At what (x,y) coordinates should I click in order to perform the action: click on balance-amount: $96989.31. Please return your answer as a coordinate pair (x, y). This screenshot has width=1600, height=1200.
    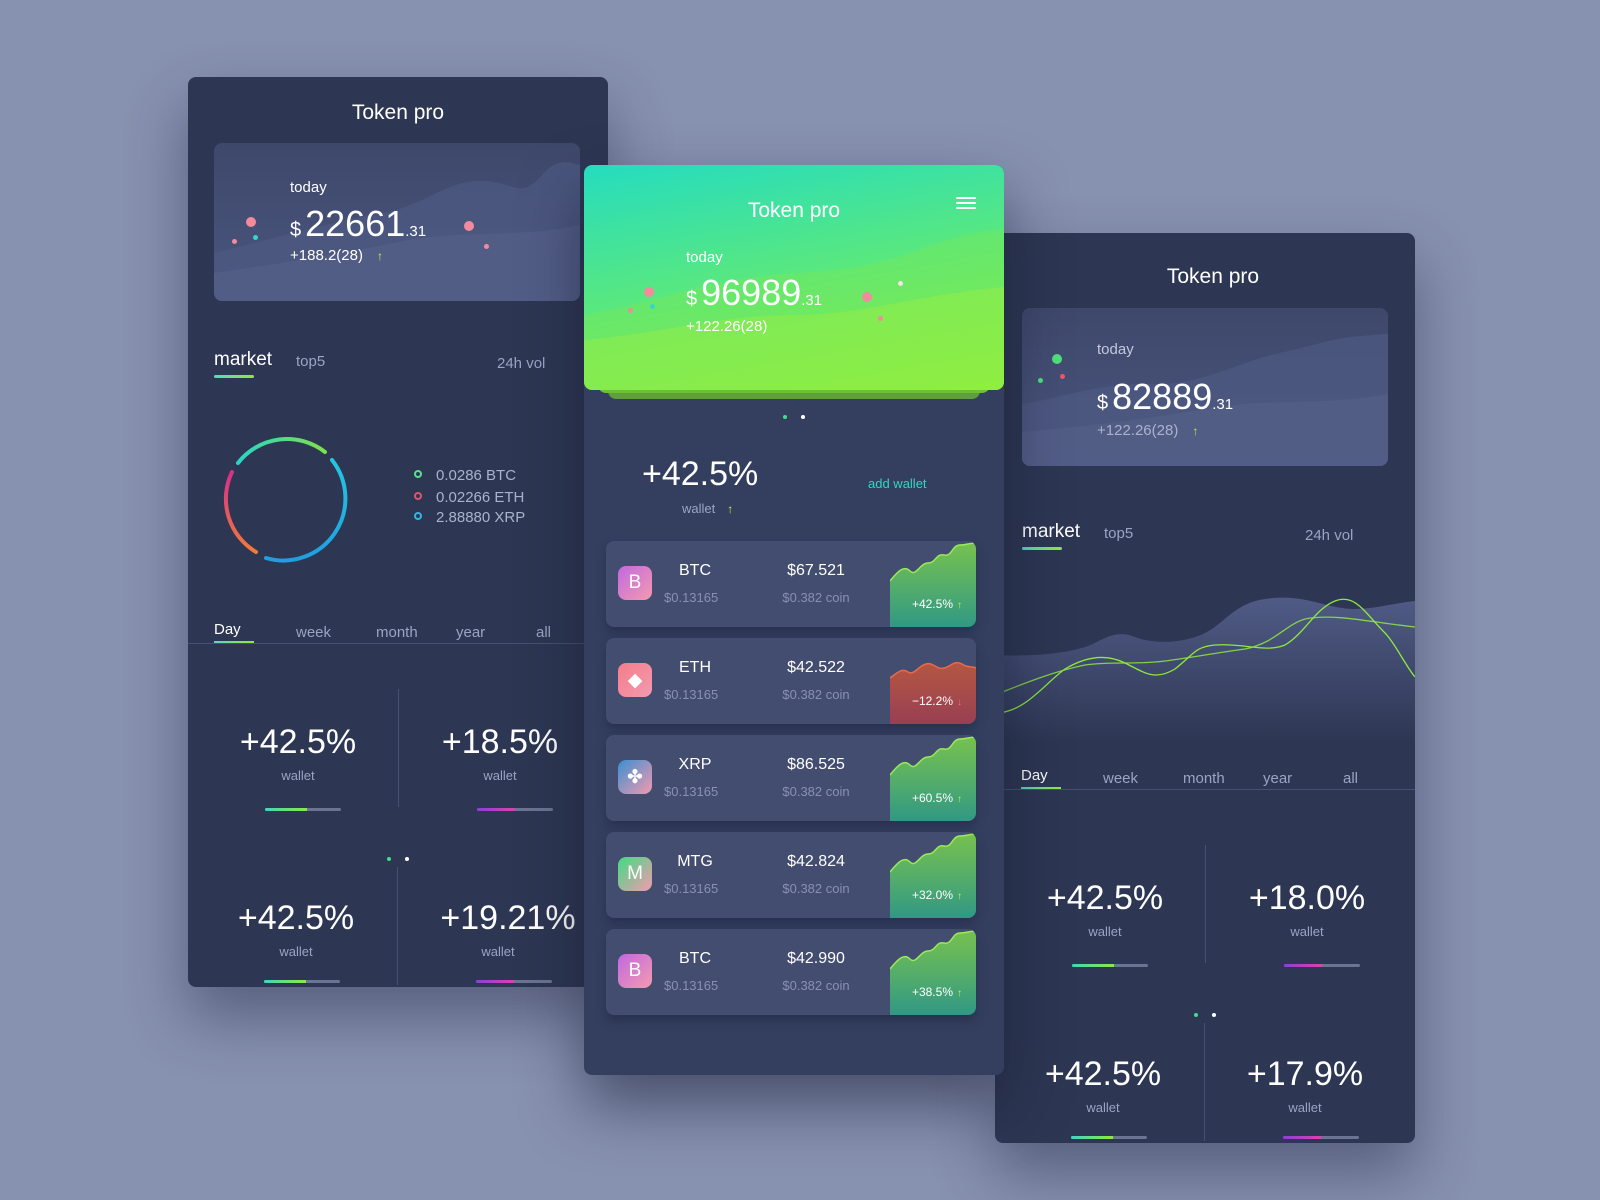
    Looking at the image, I should click on (754, 293).